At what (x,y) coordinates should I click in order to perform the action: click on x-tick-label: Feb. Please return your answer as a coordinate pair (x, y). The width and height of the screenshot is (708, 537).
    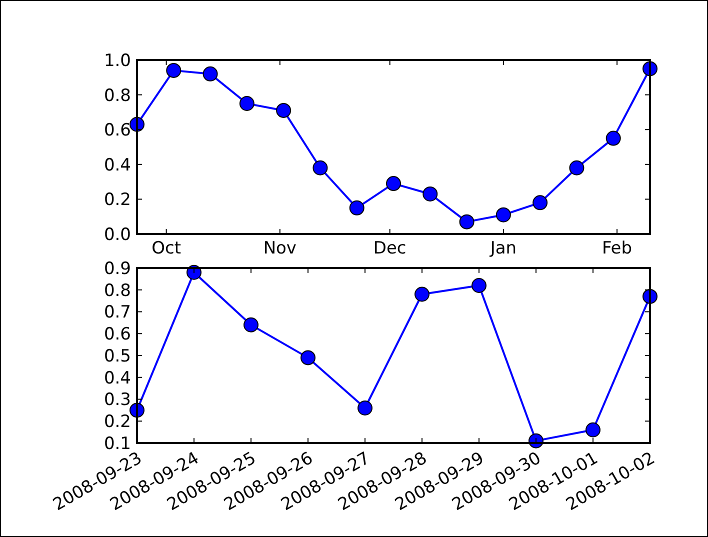
    Looking at the image, I should click on (617, 248).